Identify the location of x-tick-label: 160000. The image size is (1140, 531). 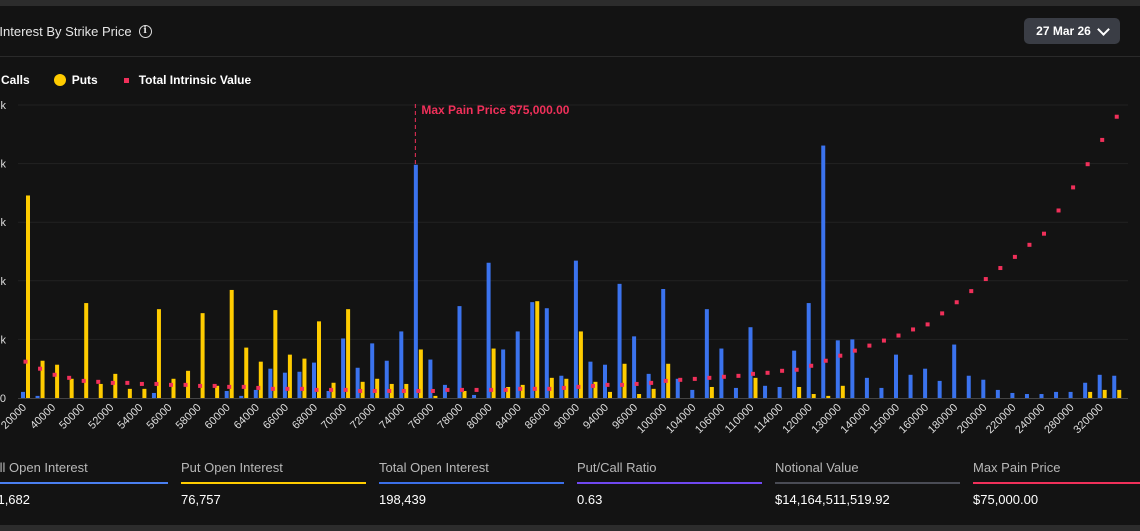
(914, 419).